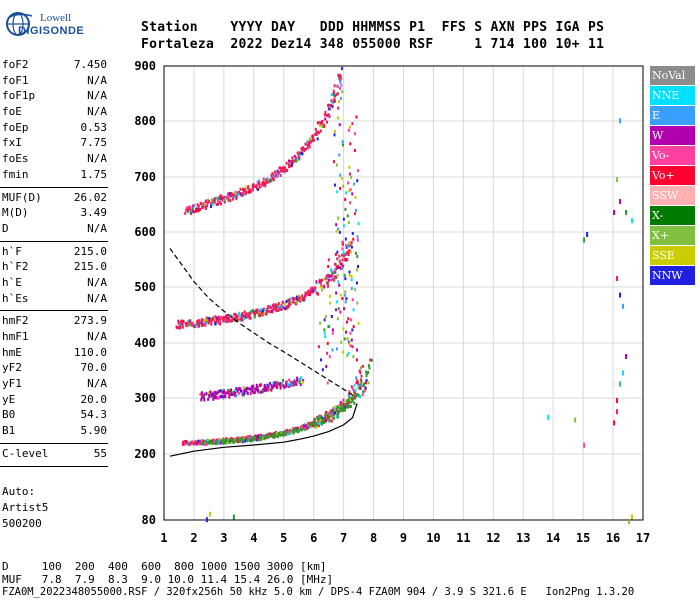 The height and width of the screenshot is (600, 700). Describe the element at coordinates (56, 97) in the screenshot. I see `param-row-fof1p: foF1p N/A` at that location.